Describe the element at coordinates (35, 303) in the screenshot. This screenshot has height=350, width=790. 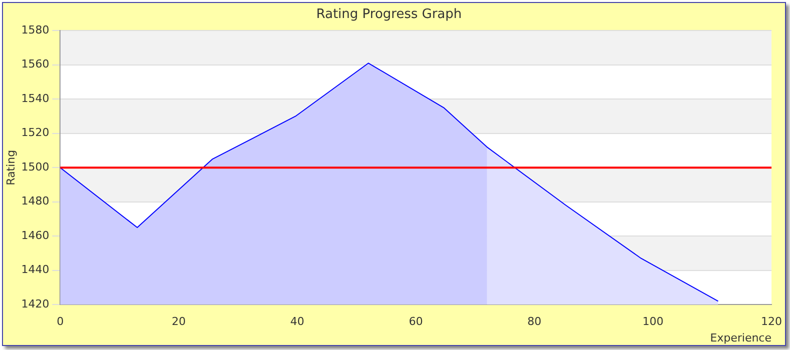
I see `y-tick-label: 1420` at that location.